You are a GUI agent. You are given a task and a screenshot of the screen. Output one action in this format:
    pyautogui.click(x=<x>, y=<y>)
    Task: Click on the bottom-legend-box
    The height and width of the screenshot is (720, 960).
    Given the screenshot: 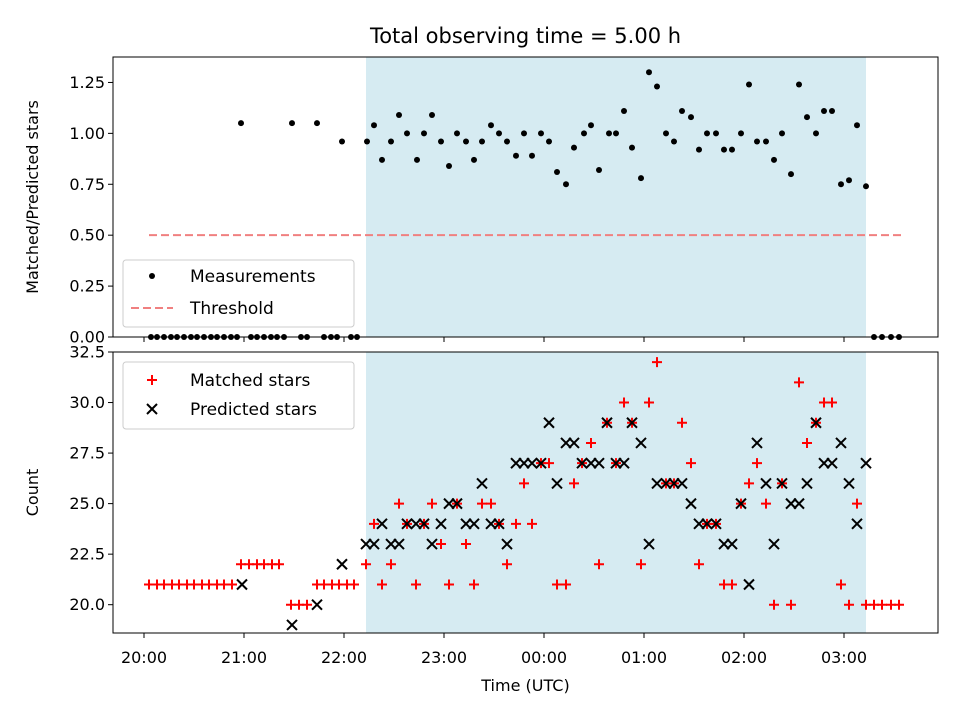 What is the action you would take?
    pyautogui.click(x=238, y=395)
    